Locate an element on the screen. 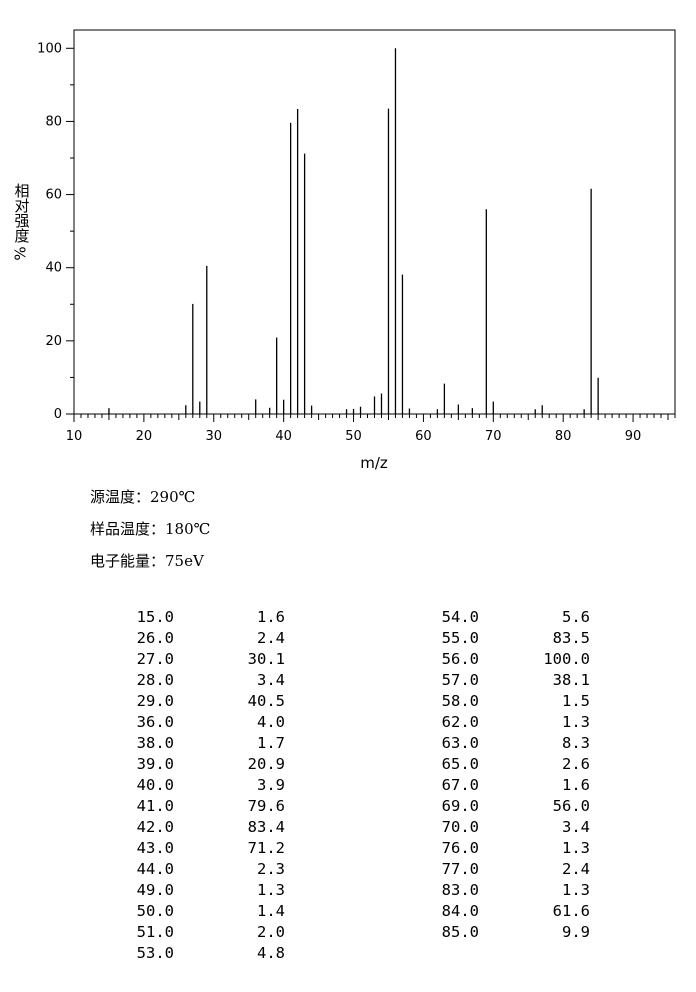 The width and height of the screenshot is (696, 992). intensity-value: 2.6 is located at coordinates (576, 764).